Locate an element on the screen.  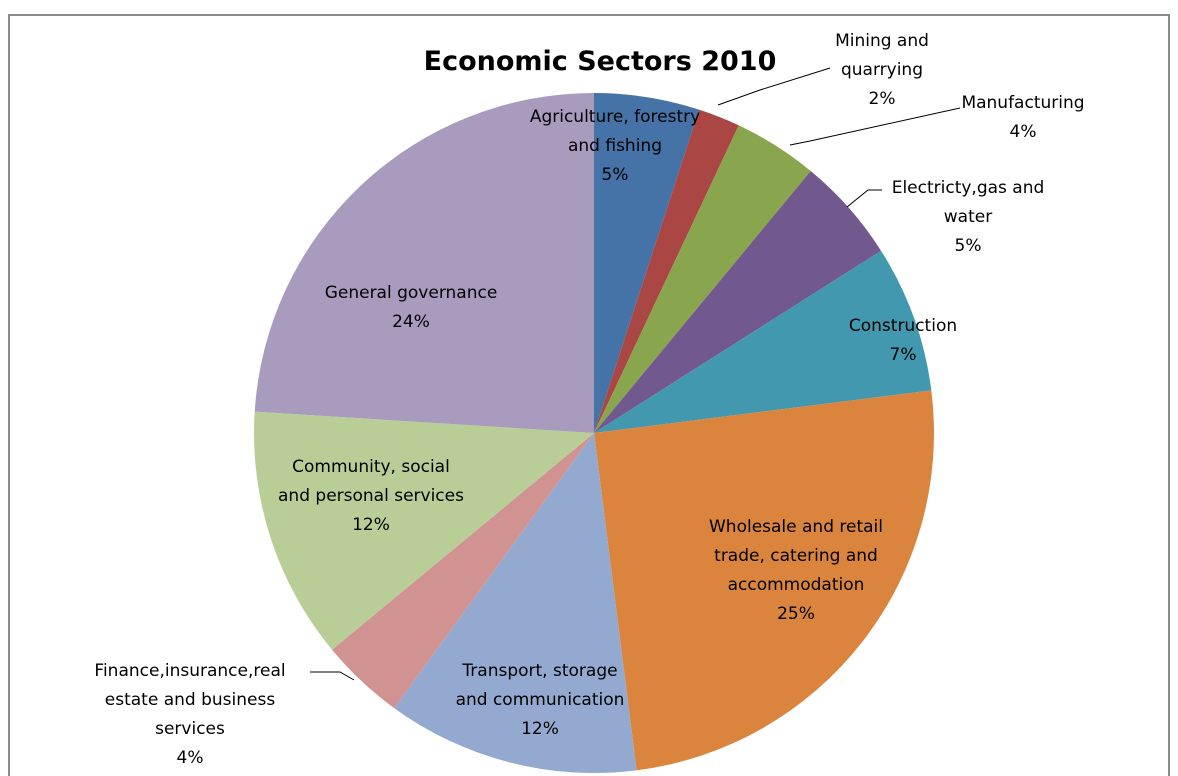
slice-name-label: Wholesale and retail is located at coordinates (796, 527).